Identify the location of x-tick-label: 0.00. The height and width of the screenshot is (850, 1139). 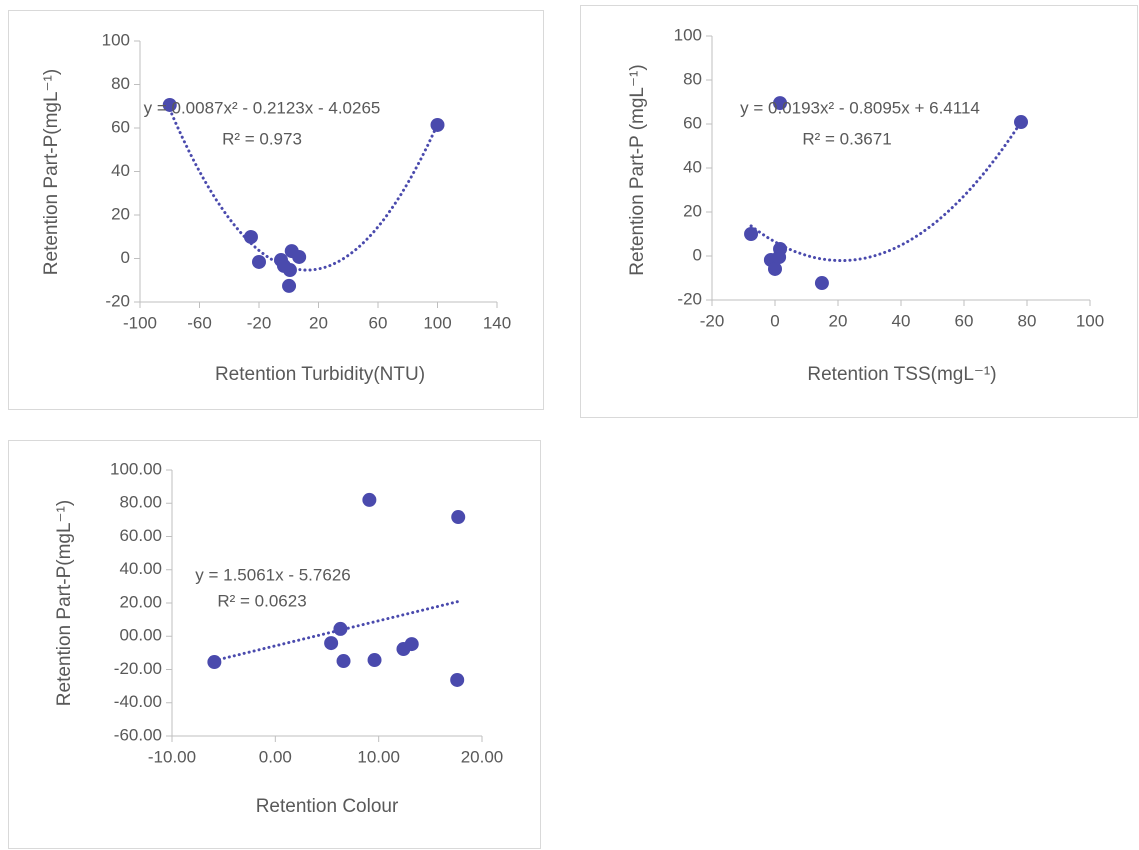
(275, 756).